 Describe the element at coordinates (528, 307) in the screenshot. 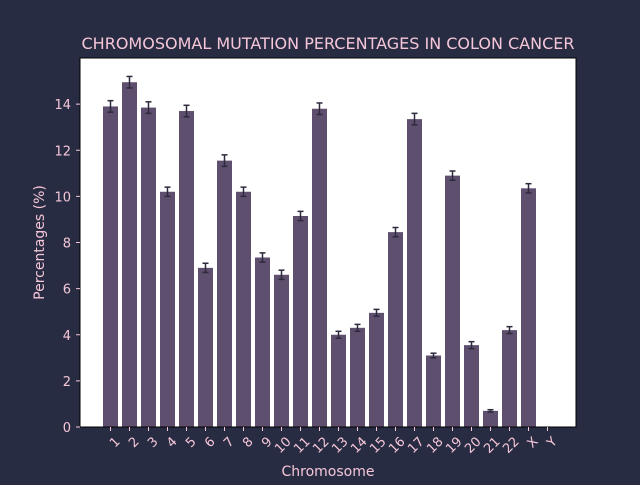

I see `bar-X` at that location.